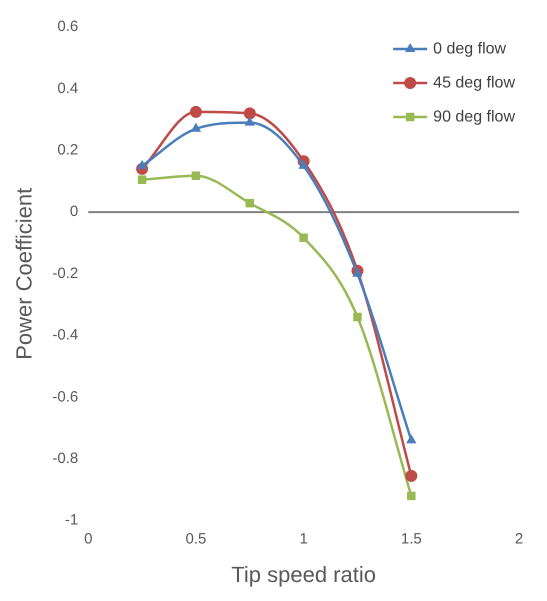 The height and width of the screenshot is (601, 547). What do you see at coordinates (88, 539) in the screenshot?
I see `x-tick-label: 0` at bounding box center [88, 539].